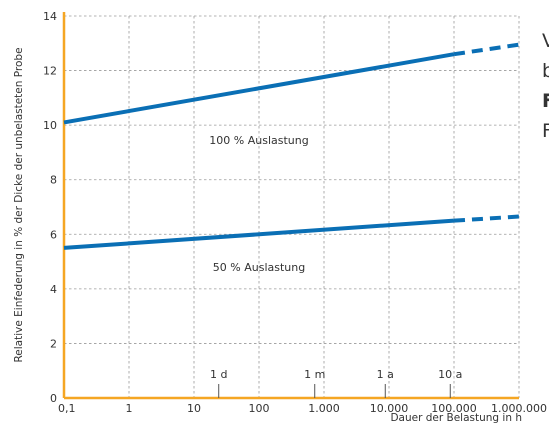  Describe the element at coordinates (53, 289) in the screenshot. I see `y-tick-label: 4` at that location.